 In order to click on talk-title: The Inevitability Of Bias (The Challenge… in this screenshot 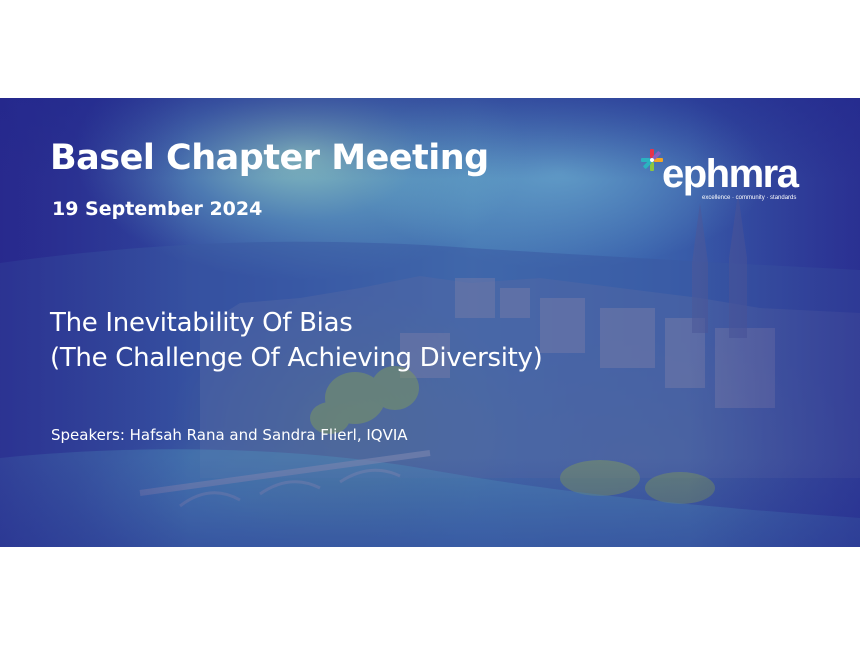, I will do `click(296, 341)`.